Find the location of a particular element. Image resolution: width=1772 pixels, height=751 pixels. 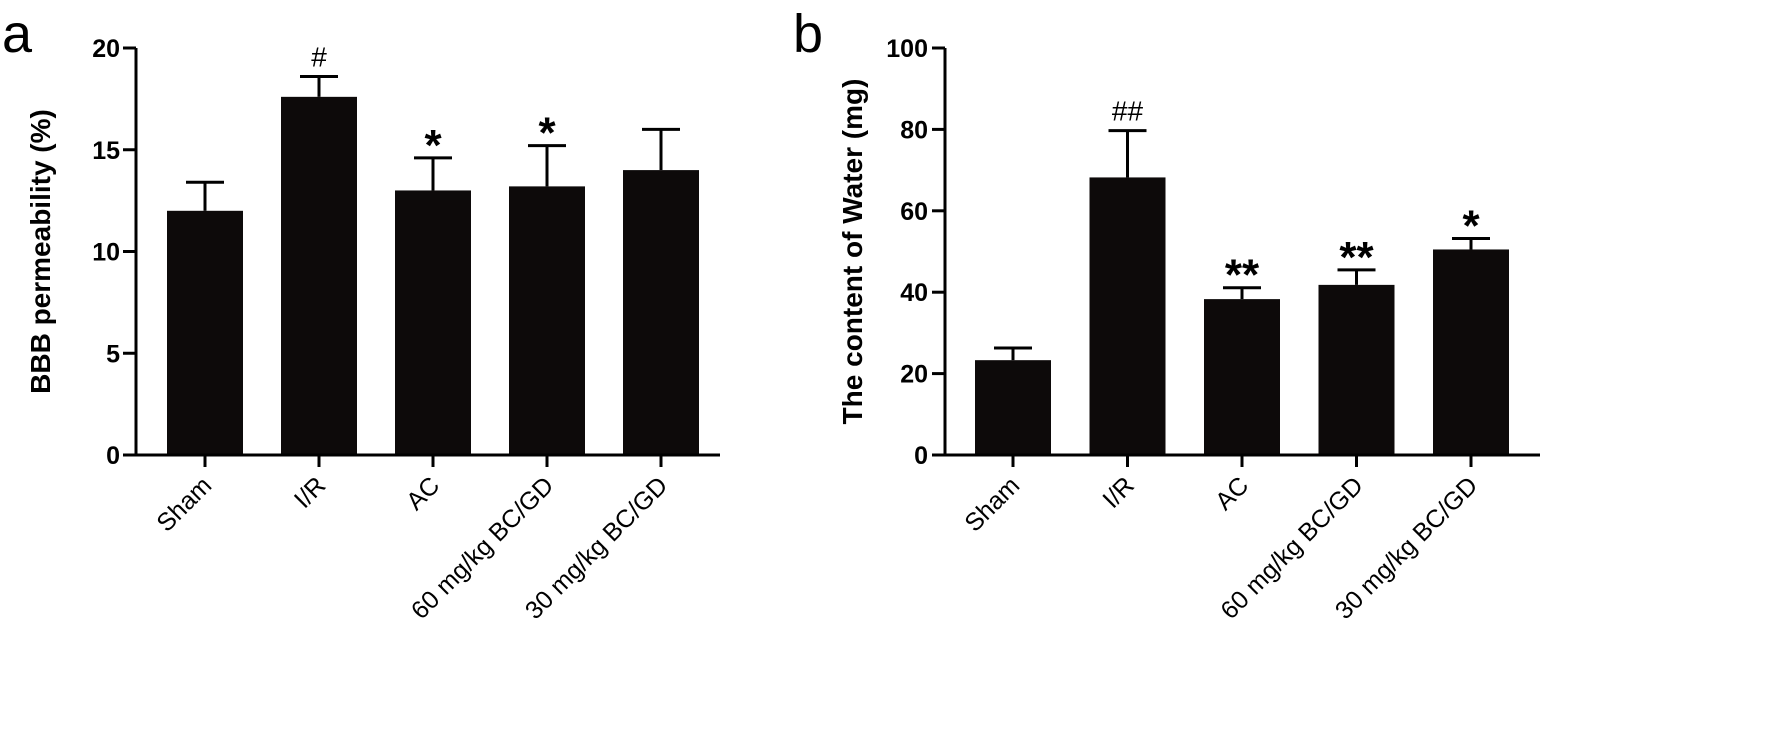

y-tick-label: 40 is located at coordinates (914, 293).